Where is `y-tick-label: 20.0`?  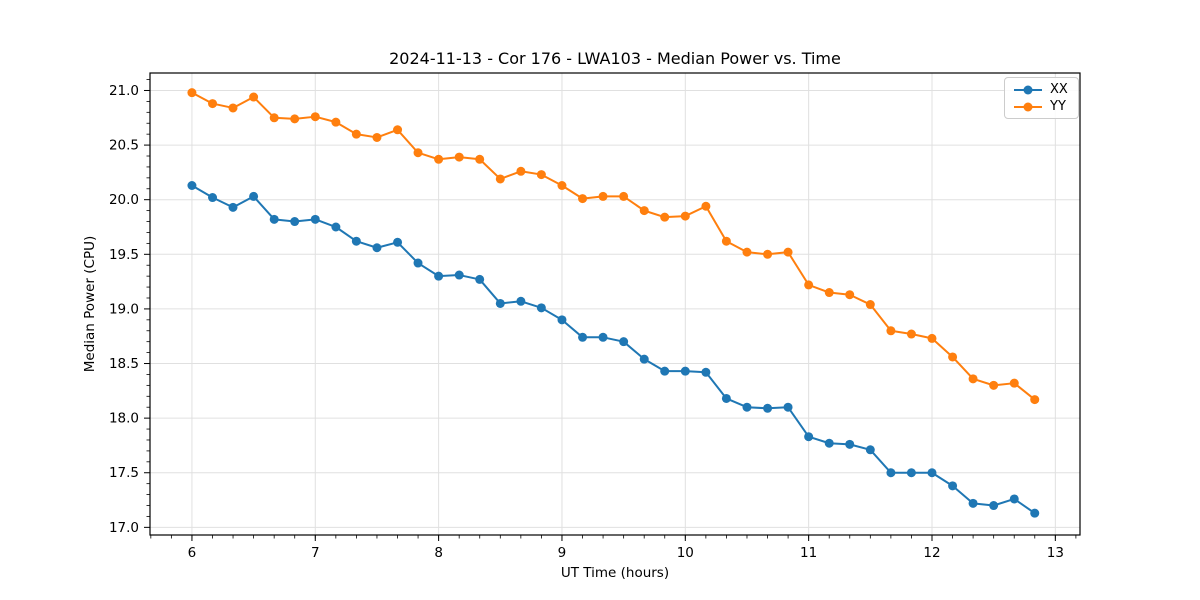
y-tick-label: 20.0 is located at coordinates (124, 200).